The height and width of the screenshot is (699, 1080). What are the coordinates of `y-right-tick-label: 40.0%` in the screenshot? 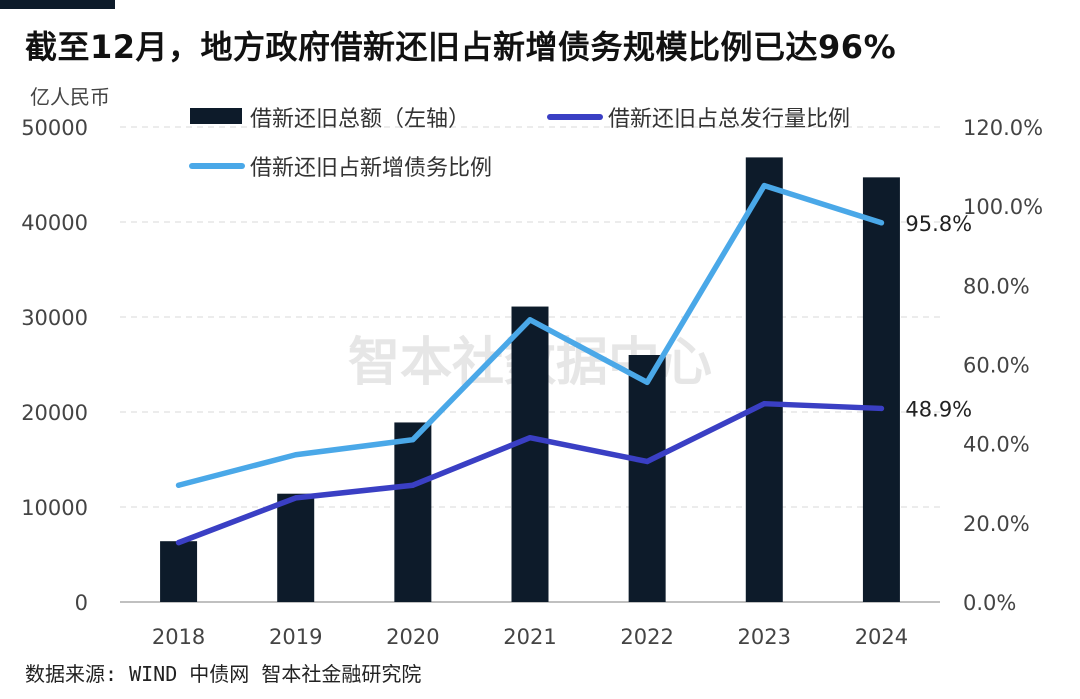 It's located at (996, 445).